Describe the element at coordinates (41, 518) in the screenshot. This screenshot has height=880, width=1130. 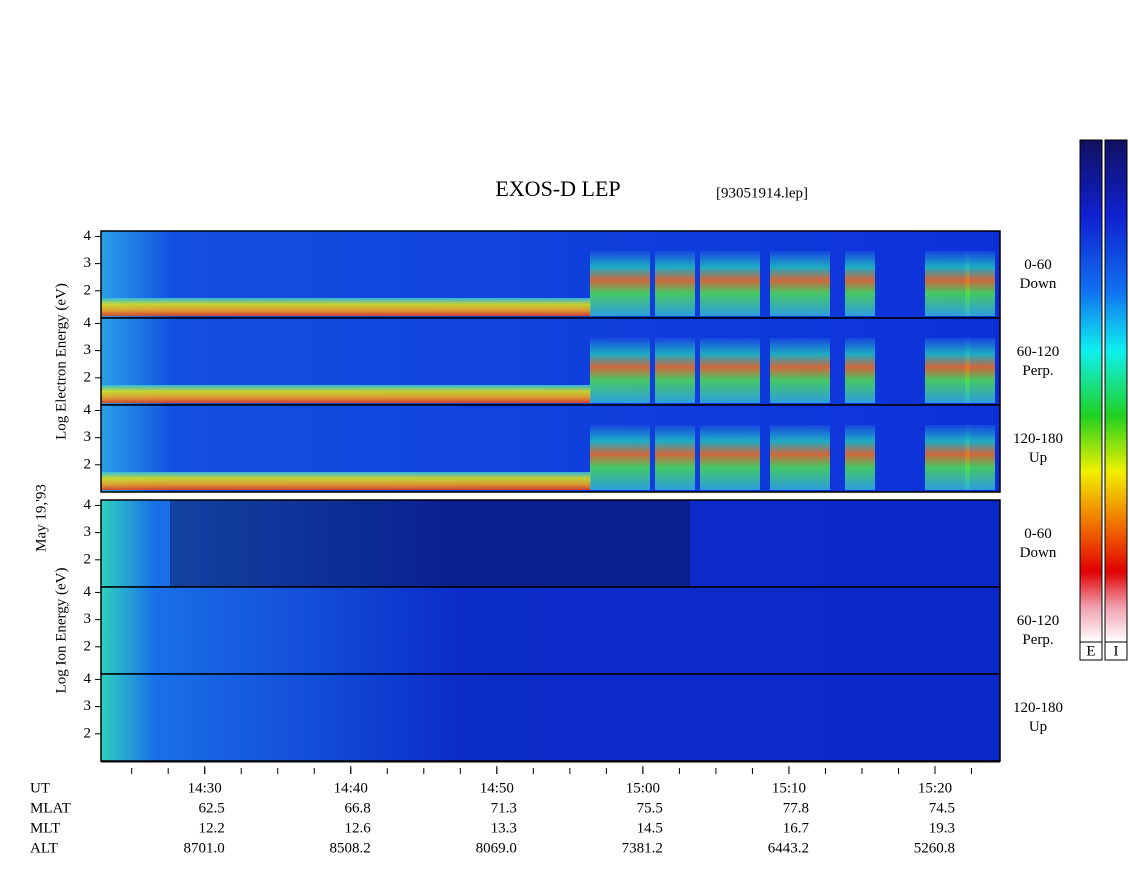
I see `date-label: May 19,'93` at that location.